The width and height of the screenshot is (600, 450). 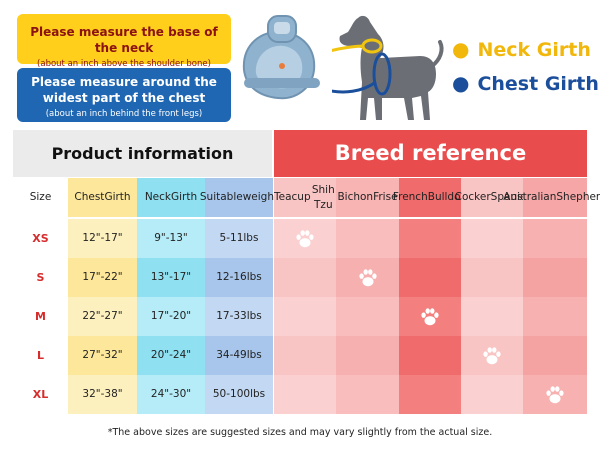 What do you see at coordinates (239, 394) in the screenshot?
I see `weight-value: 50-100lbs` at bounding box center [239, 394].